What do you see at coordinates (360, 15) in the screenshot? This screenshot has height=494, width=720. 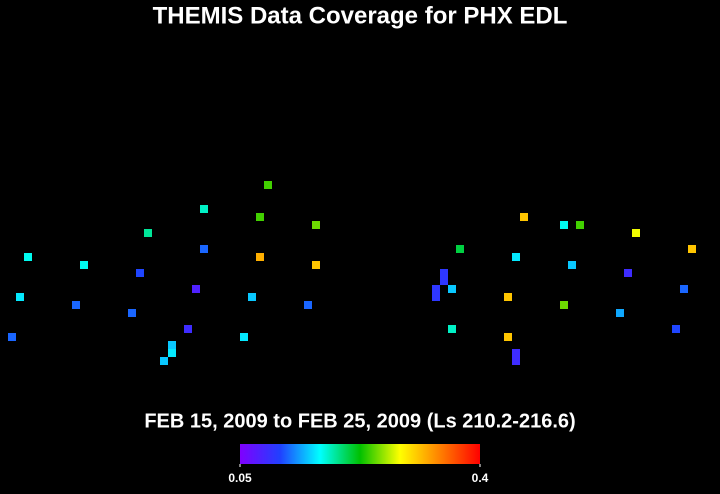 I see `chart-title: THEMIS Data Coverage for PHX EDL` at bounding box center [360, 15].